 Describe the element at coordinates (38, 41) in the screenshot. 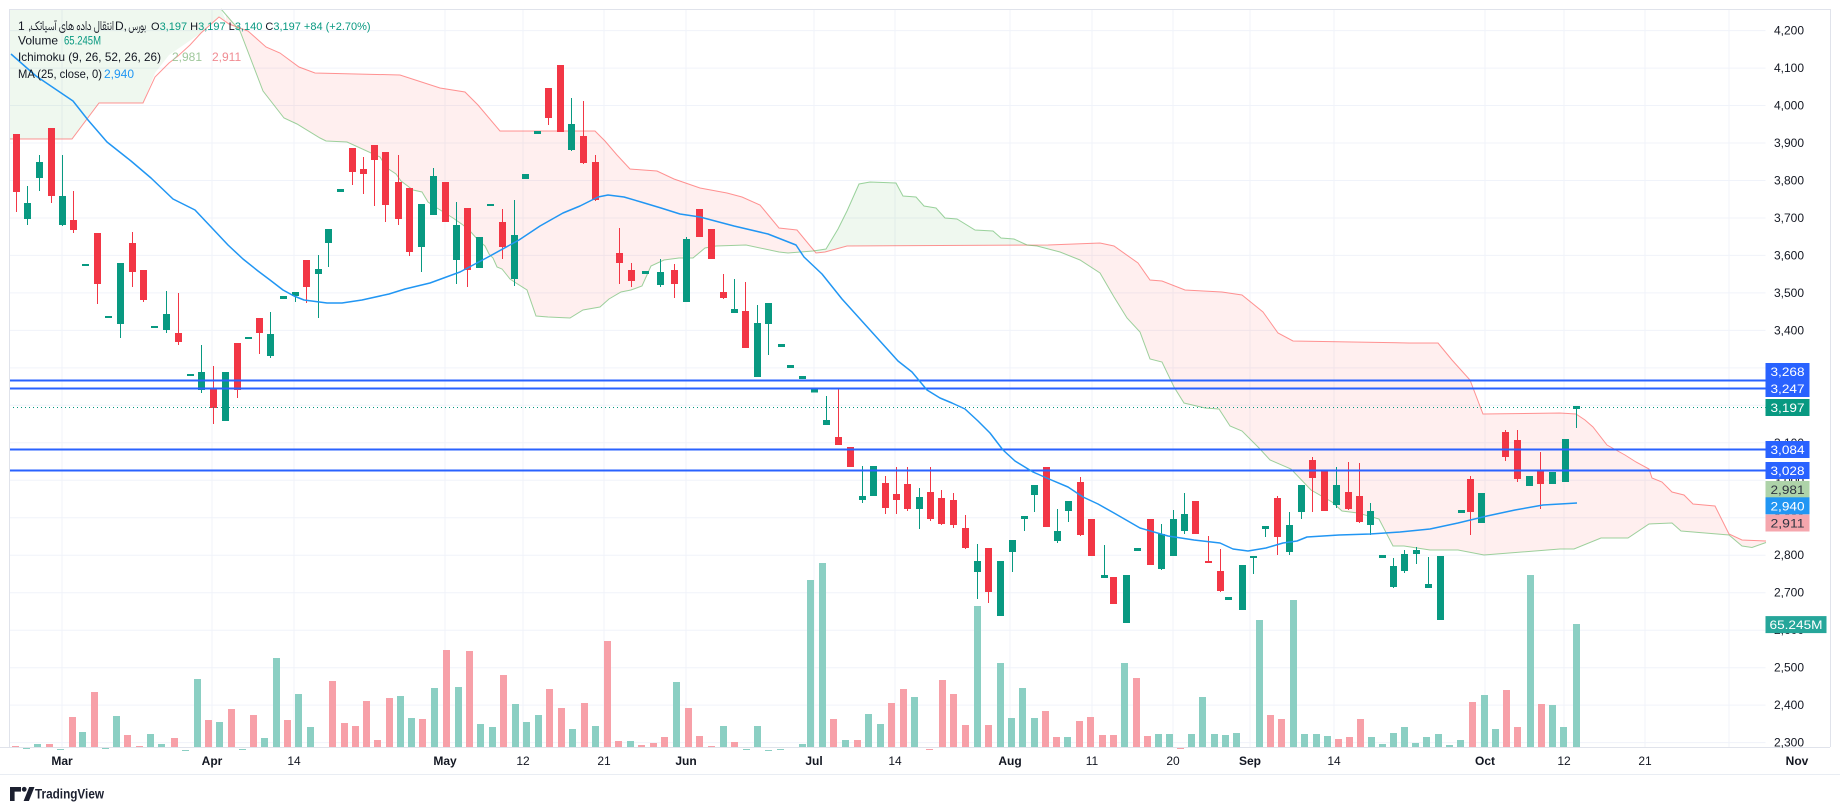

I see `svg-text: Volume` at that location.